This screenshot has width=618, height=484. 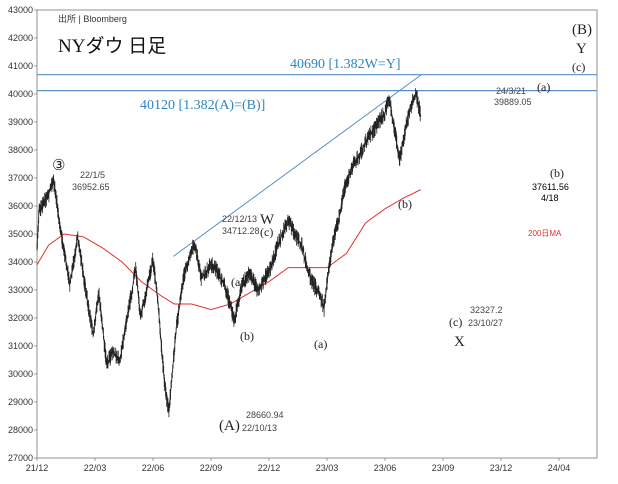 What do you see at coordinates (557, 173) in the screenshot?
I see `wave-label-b-2024: (b)` at bounding box center [557, 173].